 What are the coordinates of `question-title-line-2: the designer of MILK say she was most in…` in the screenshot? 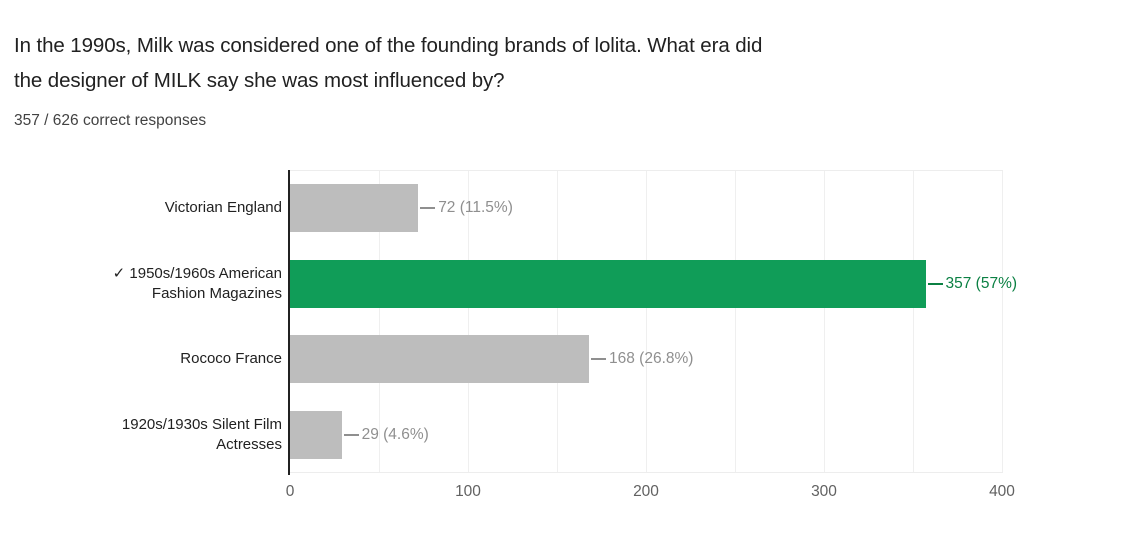 It's located at (259, 80).